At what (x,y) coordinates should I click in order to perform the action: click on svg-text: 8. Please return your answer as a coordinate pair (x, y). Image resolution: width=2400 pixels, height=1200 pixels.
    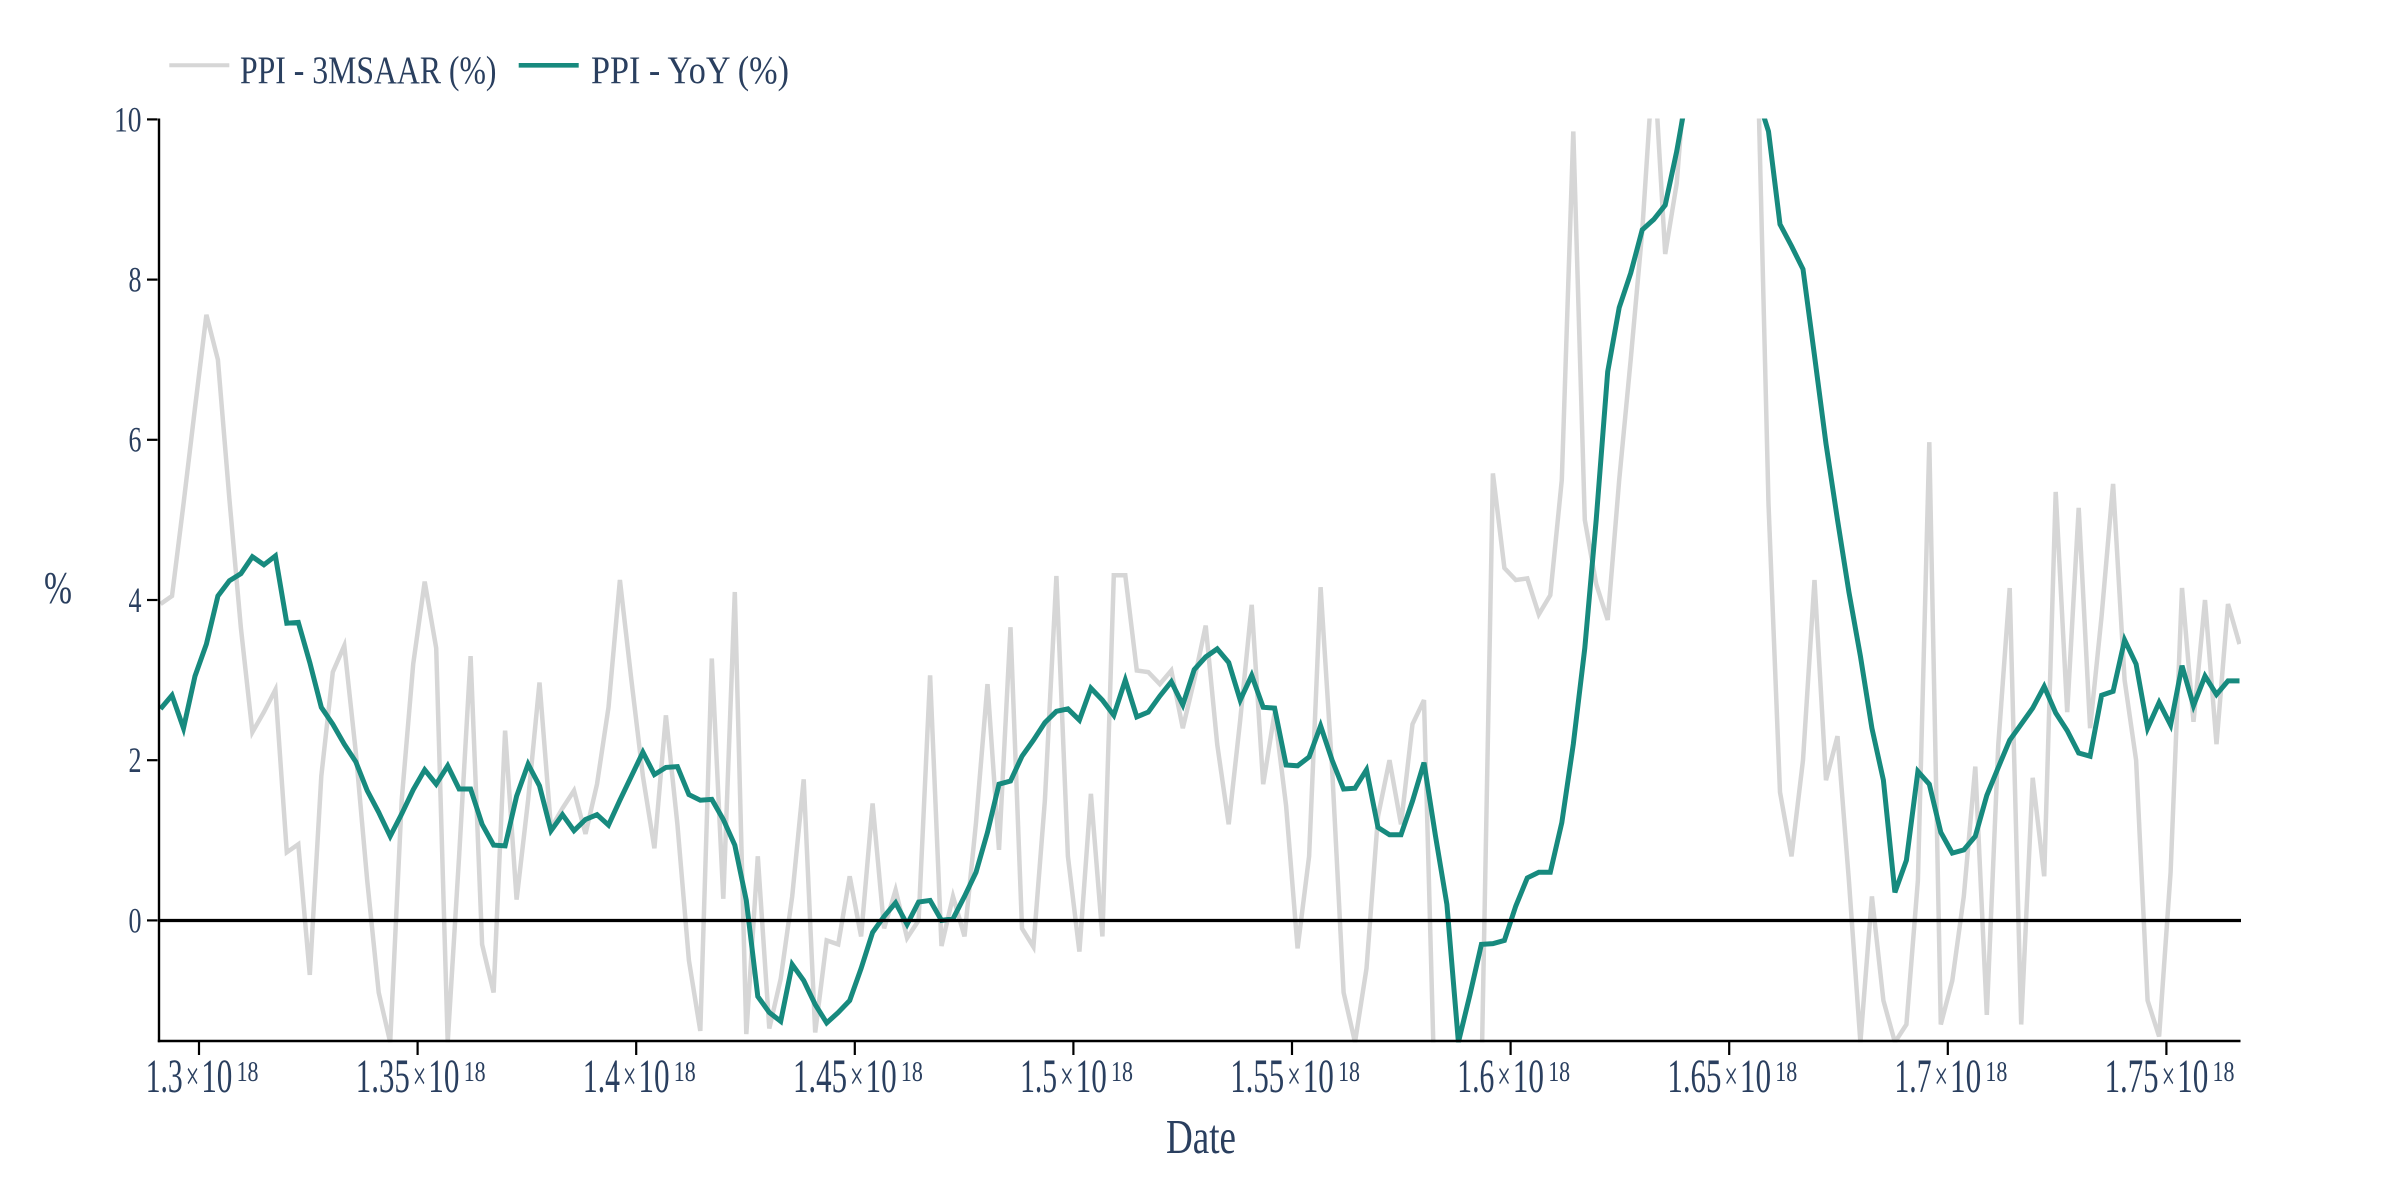
    Looking at the image, I should click on (135, 280).